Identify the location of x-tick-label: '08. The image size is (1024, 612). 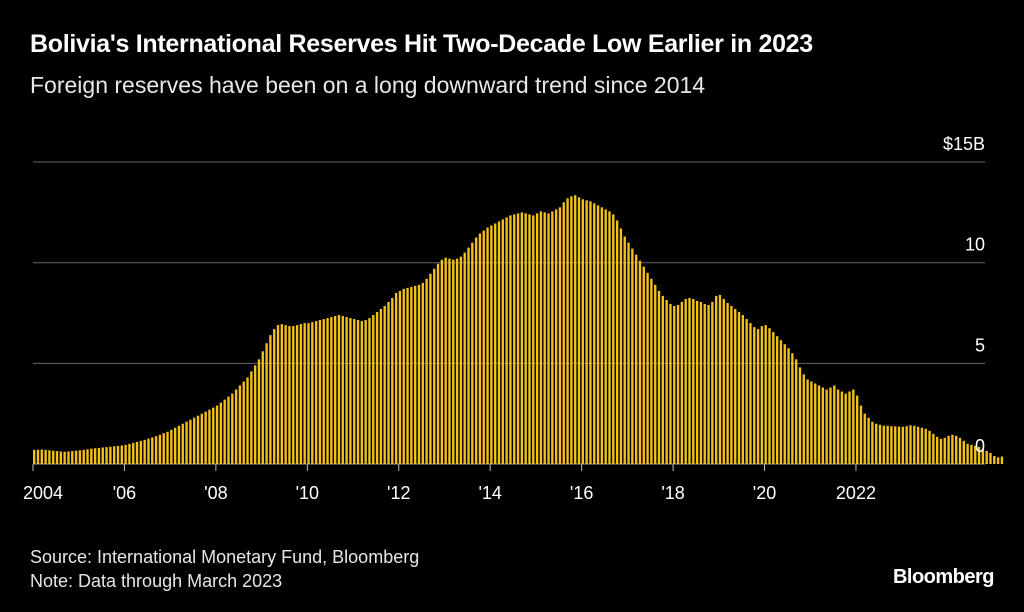
(215, 493).